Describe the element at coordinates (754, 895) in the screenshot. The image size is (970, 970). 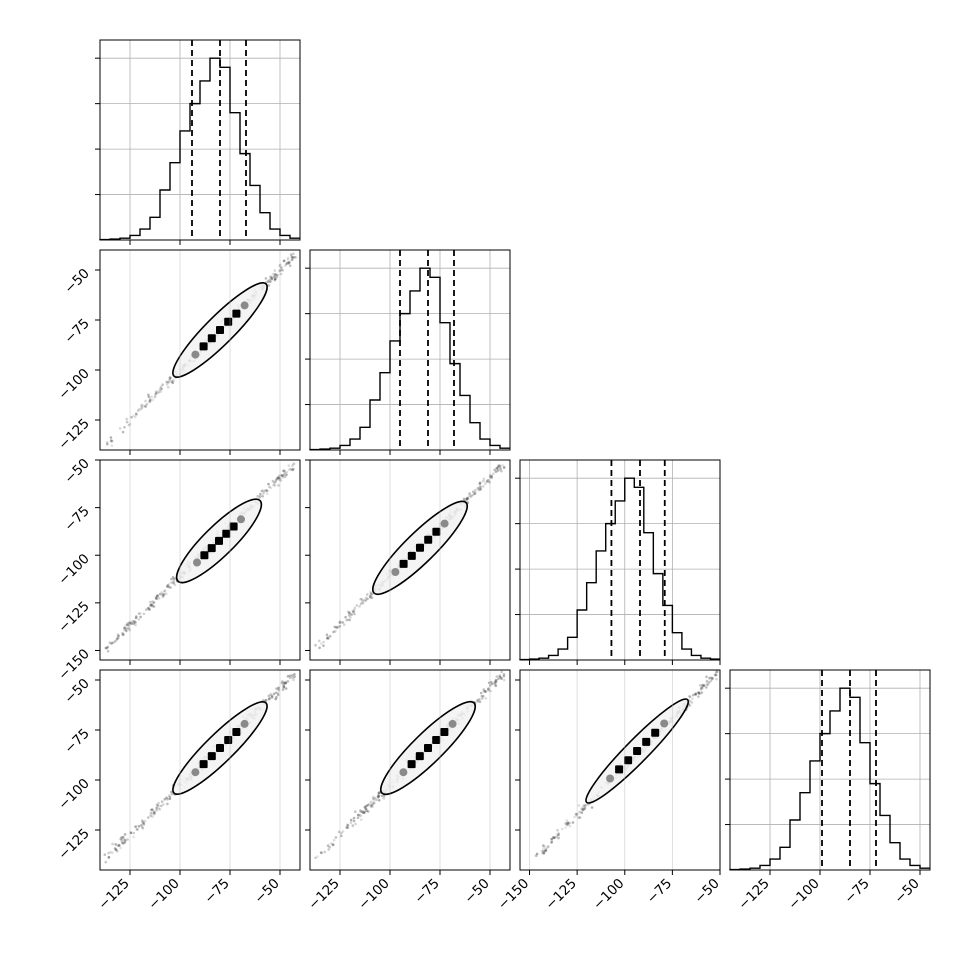
I see `x-tick-label: −125` at that location.